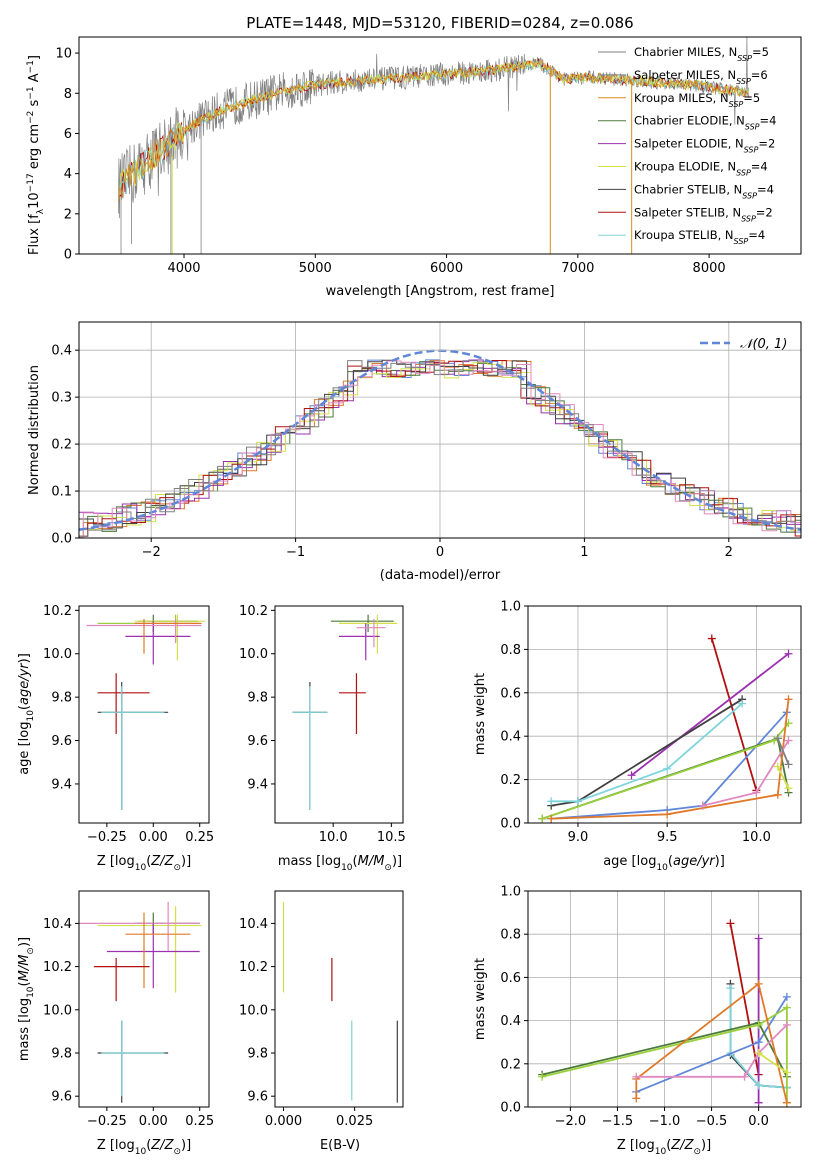  What do you see at coordinates (354, 1121) in the screenshot?
I see `tick-label-x: 0.025` at bounding box center [354, 1121].